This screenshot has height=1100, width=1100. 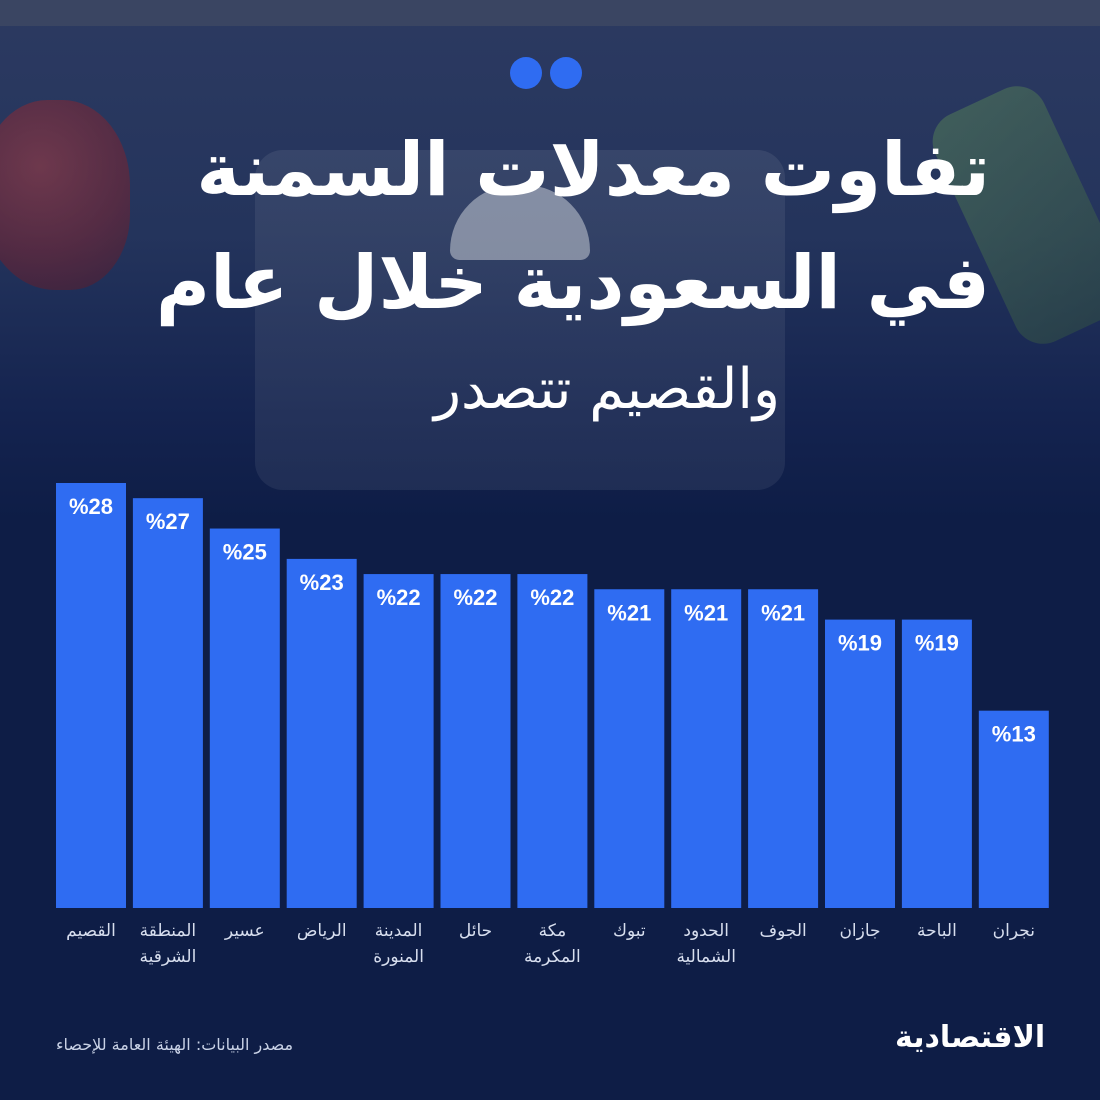 What do you see at coordinates (606, 389) in the screenshot?
I see `subtitle: والقصيم تتصدر` at bounding box center [606, 389].